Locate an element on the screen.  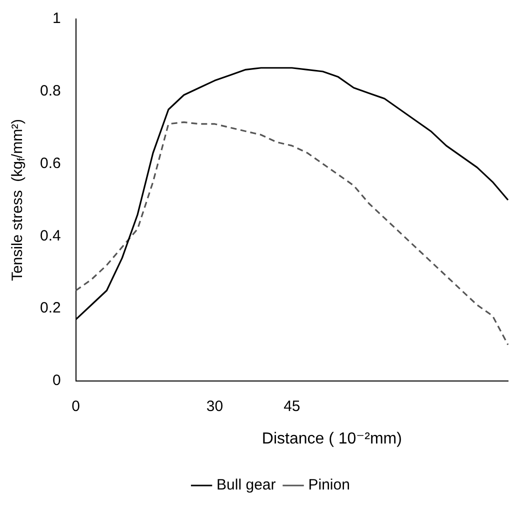
y-tick-label: 0.8 is located at coordinates (50, 91).